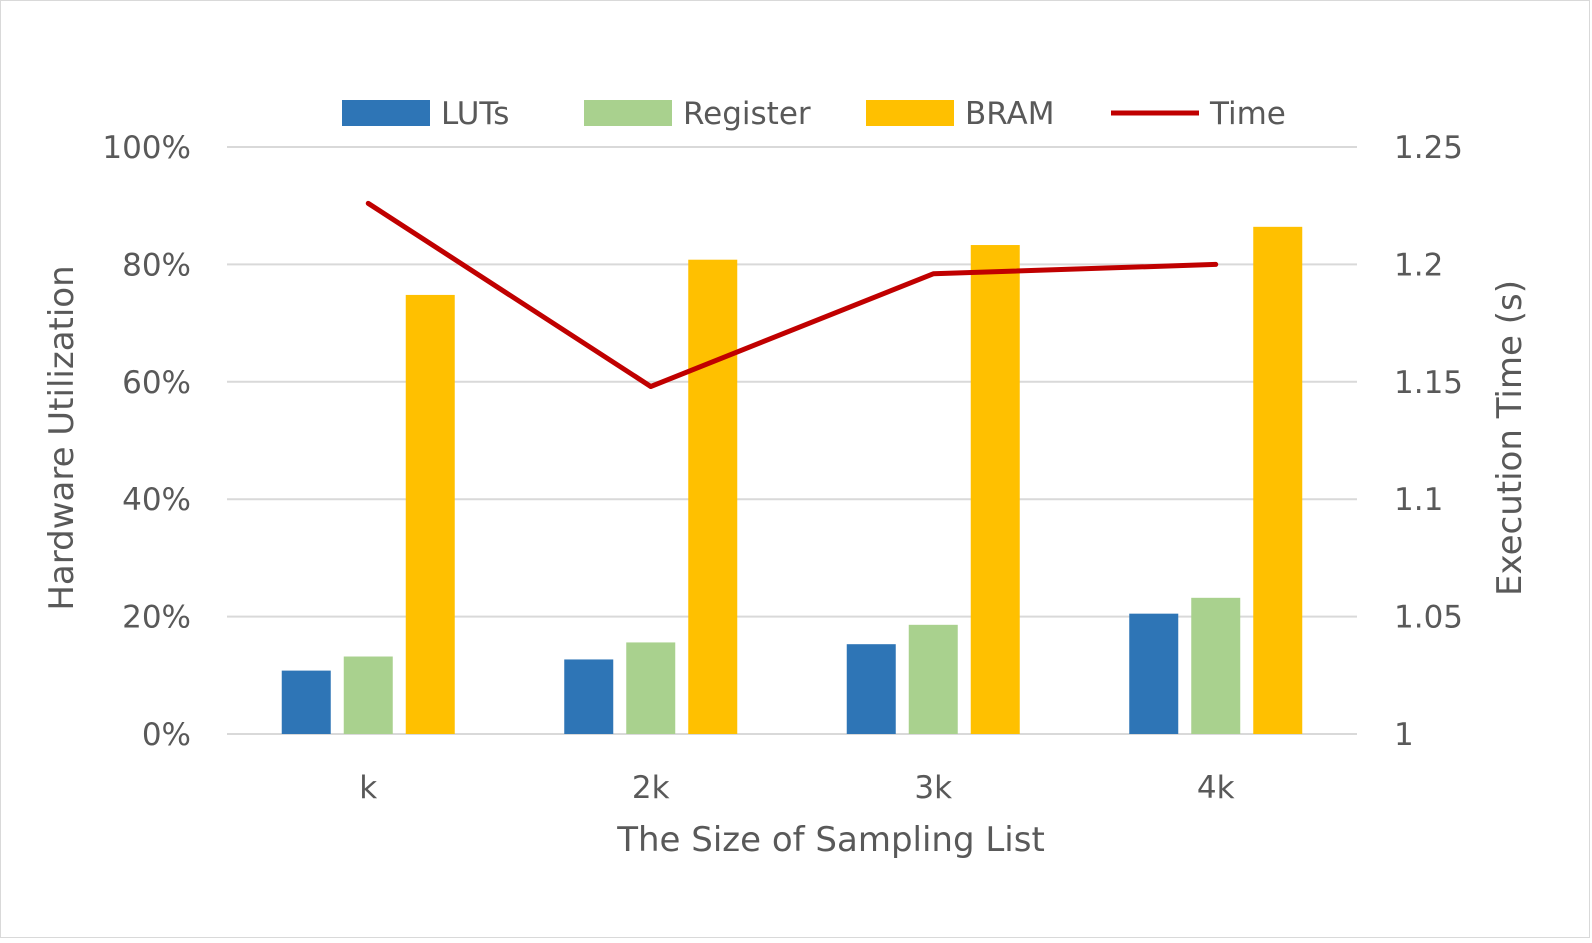 The width and height of the screenshot is (1592, 943). I want to click on legend: LUTs Register BRAM Time, so click(814, 114).